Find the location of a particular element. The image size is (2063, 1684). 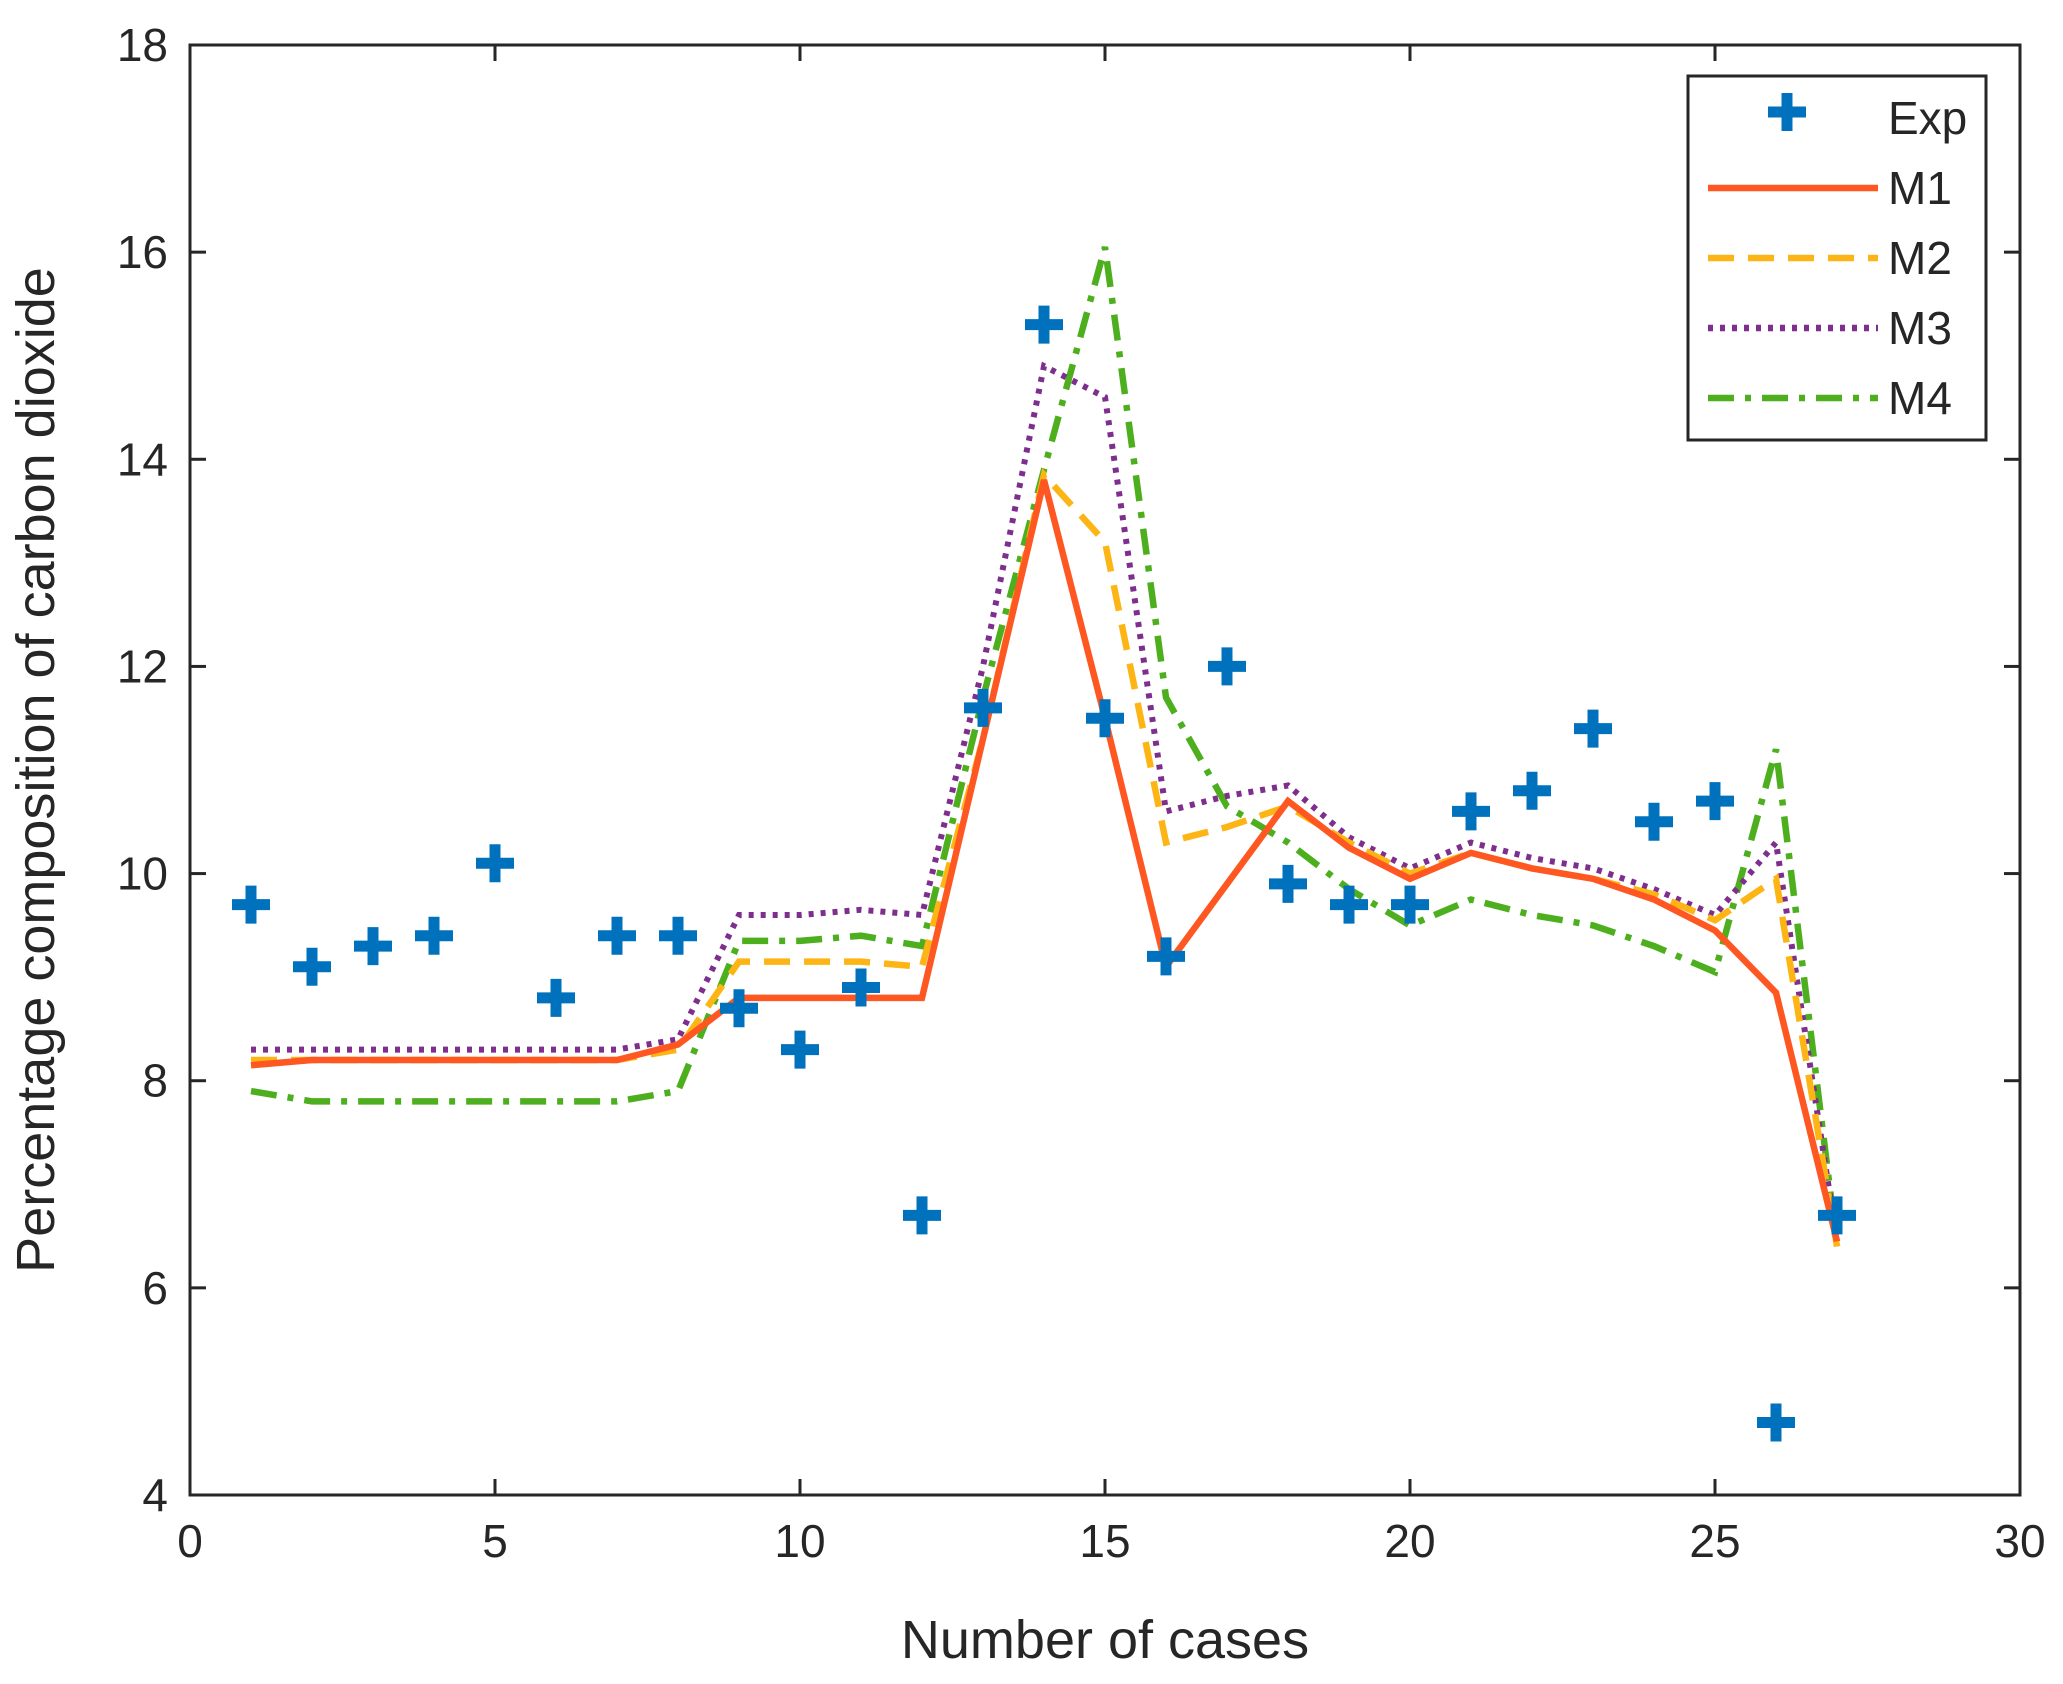

x-tick-label: 10 is located at coordinates (799, 1541).